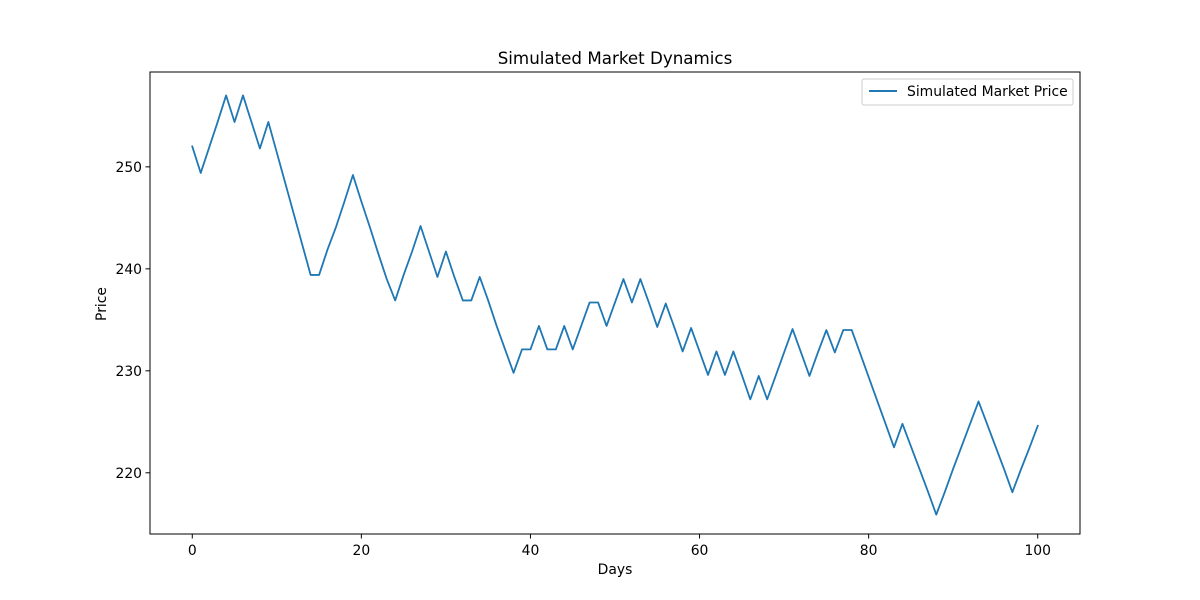 The width and height of the screenshot is (1200, 600). What do you see at coordinates (531, 551) in the screenshot?
I see `x-tick-label: 40` at bounding box center [531, 551].